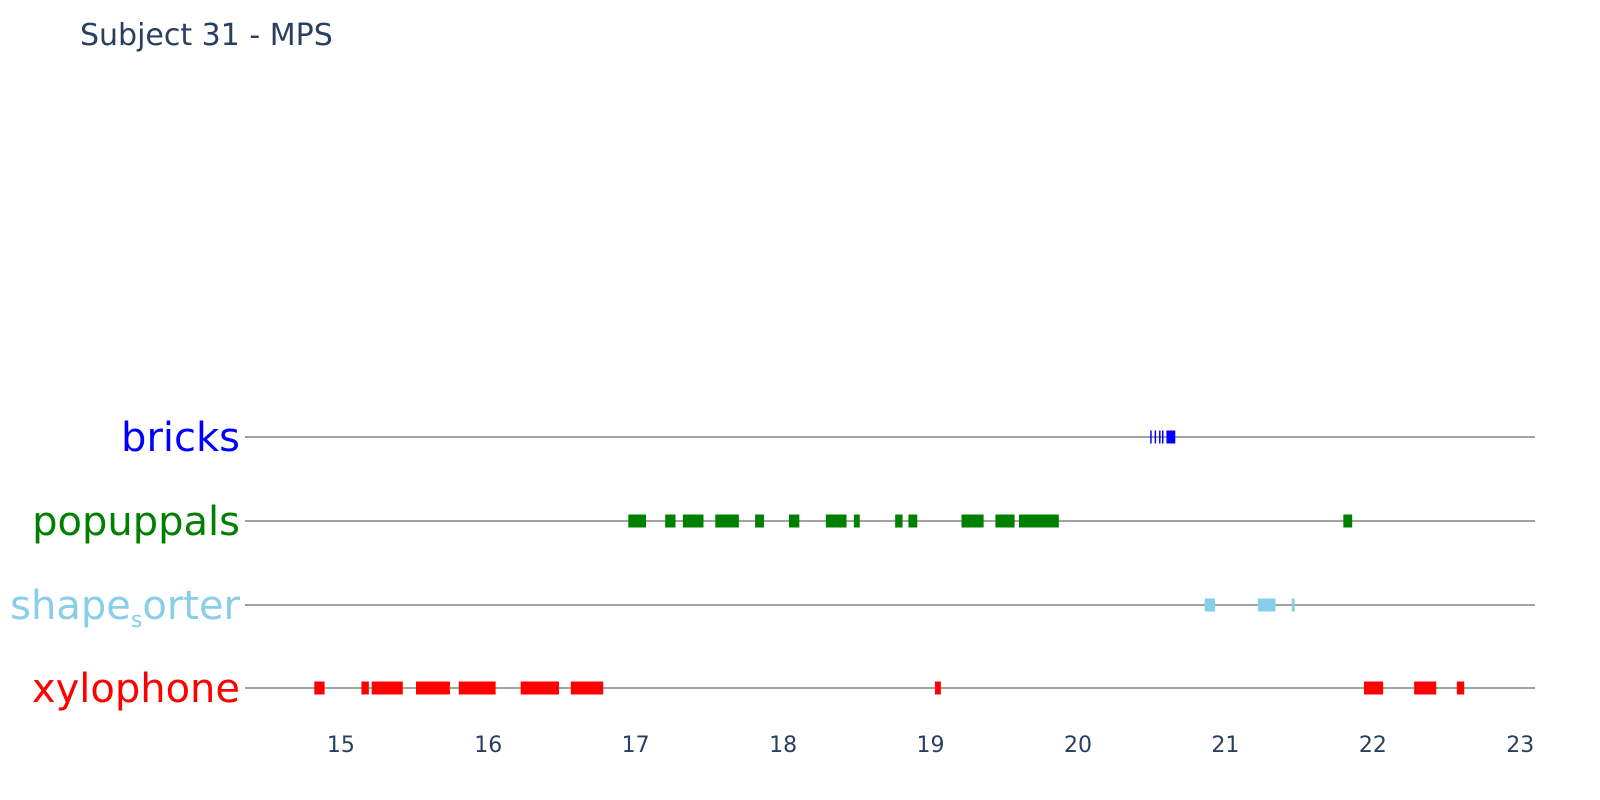  I want to click on x-tick-label: 23, so click(1520, 745).